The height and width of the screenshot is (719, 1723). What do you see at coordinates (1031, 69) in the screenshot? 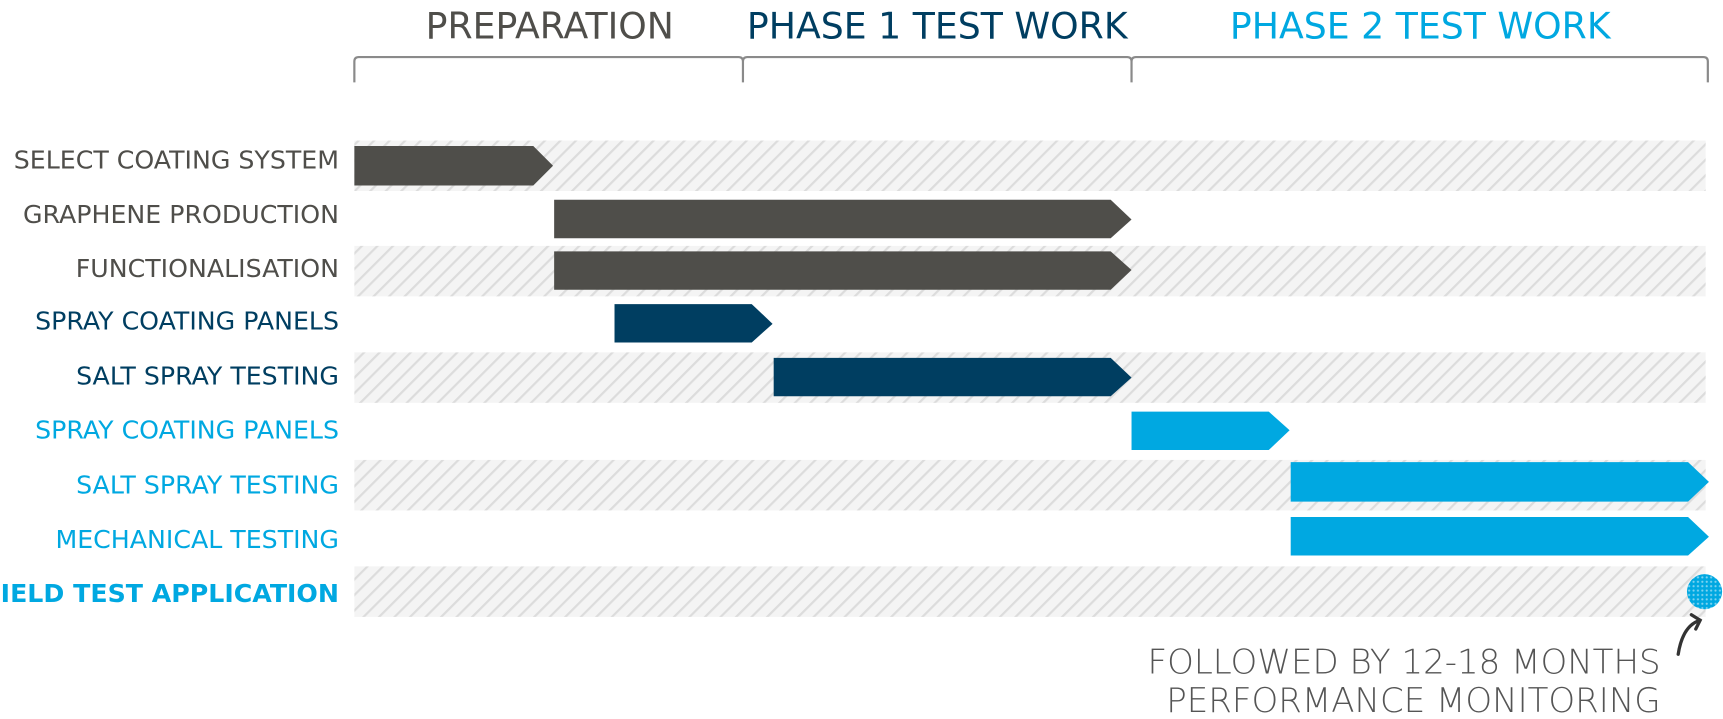
I see `phase-bracket` at bounding box center [1031, 69].